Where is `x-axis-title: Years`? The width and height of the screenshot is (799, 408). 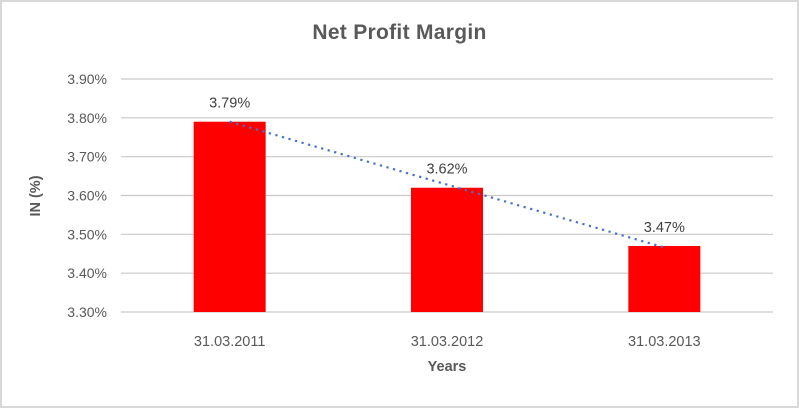 x-axis-title: Years is located at coordinates (447, 367).